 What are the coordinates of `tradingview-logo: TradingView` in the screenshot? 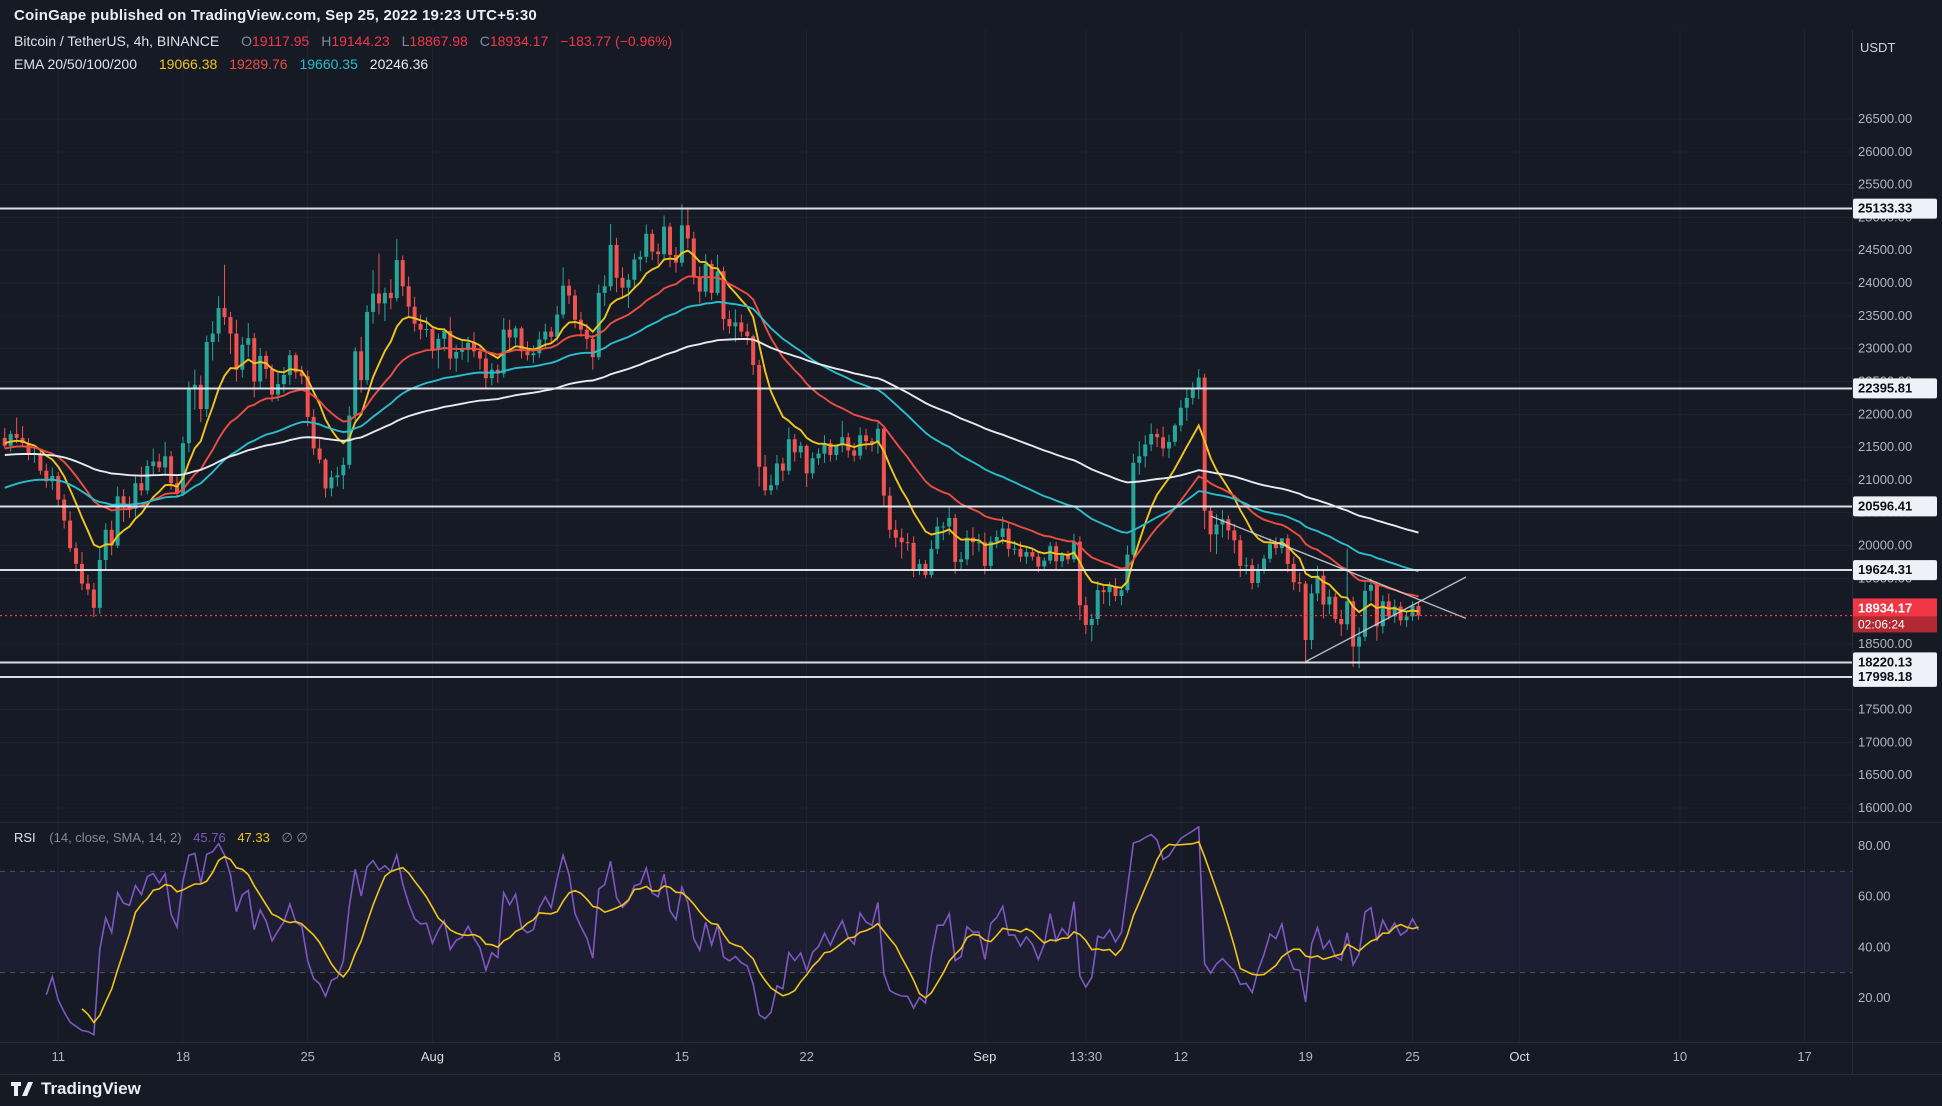 It's located at (75, 1089).